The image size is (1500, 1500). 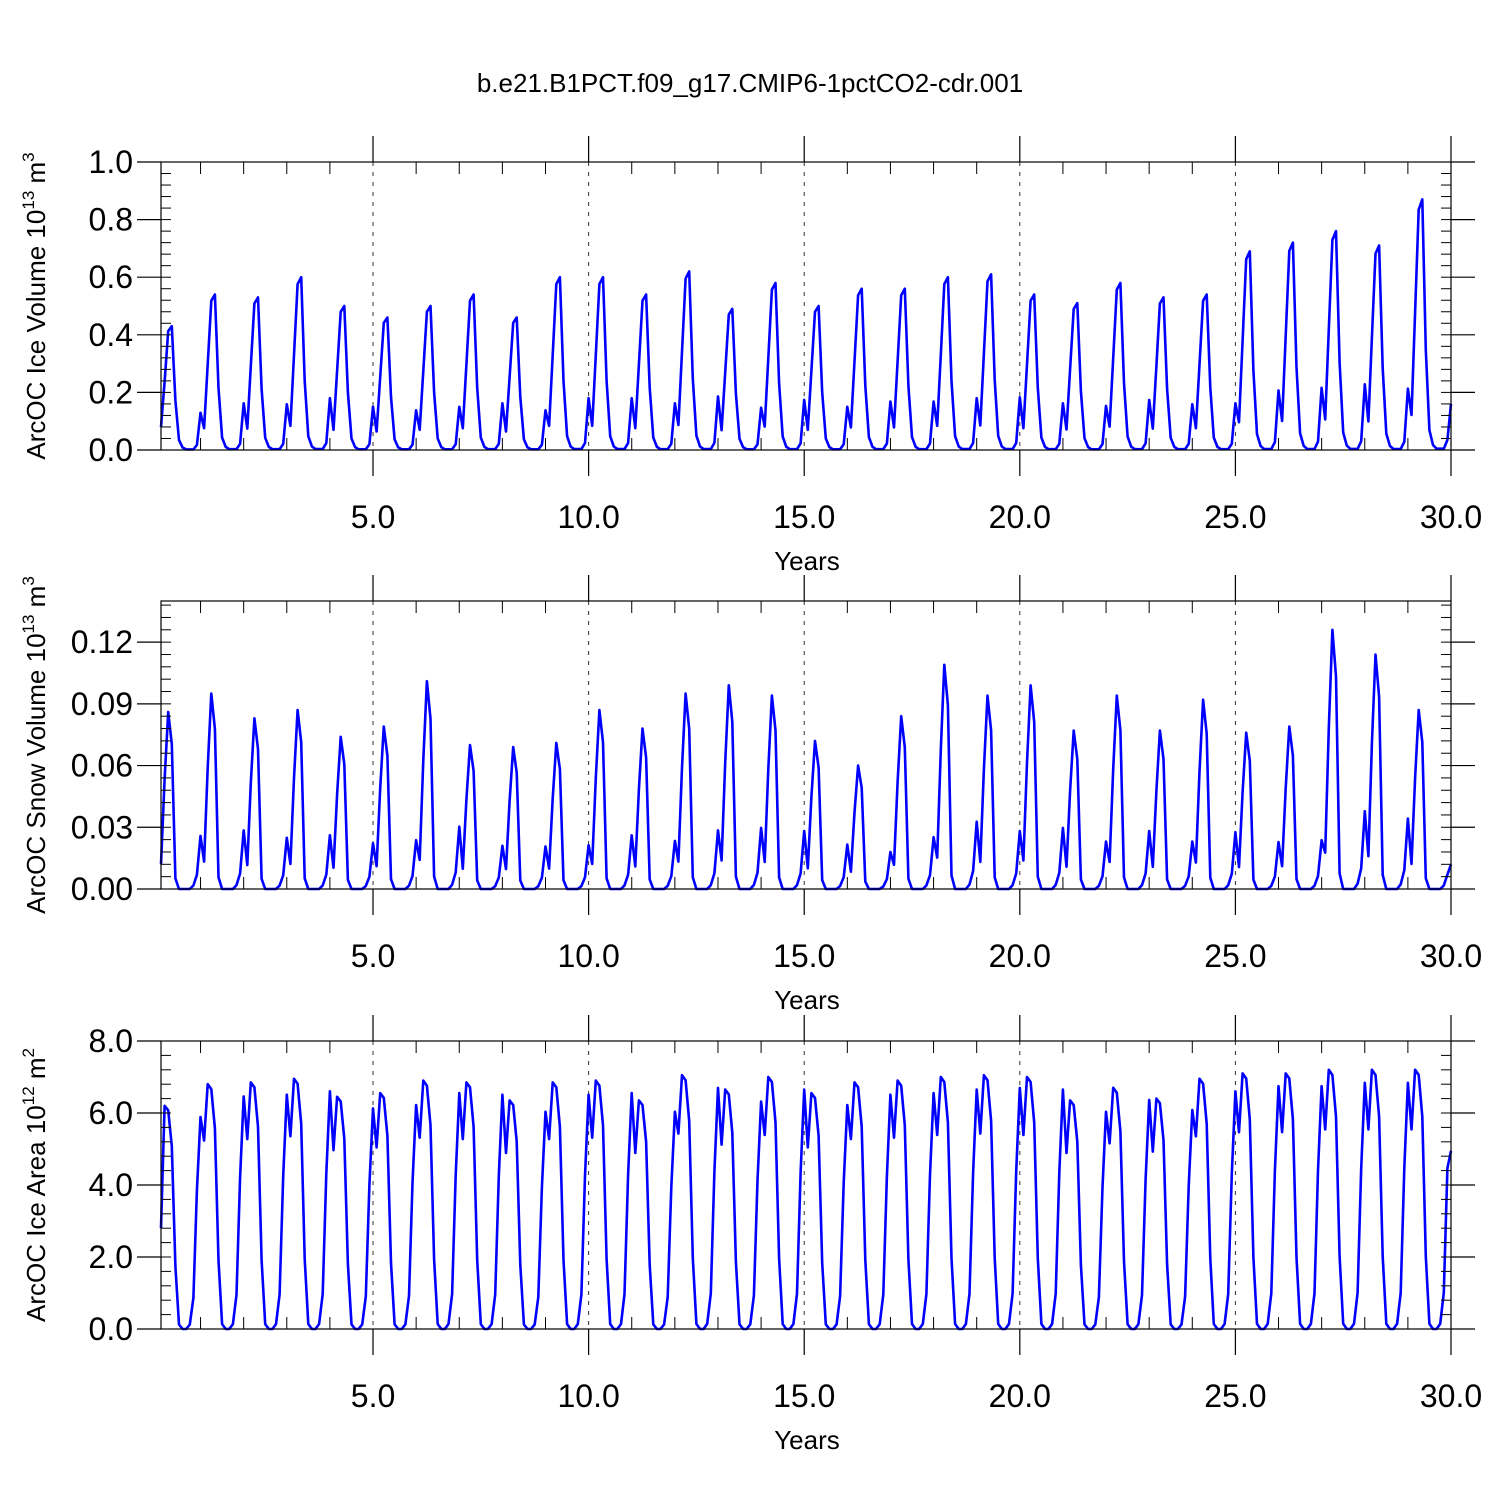 I want to click on y-axis-label-part: ArcOC Ice Area 10, so click(x=36, y=1213).